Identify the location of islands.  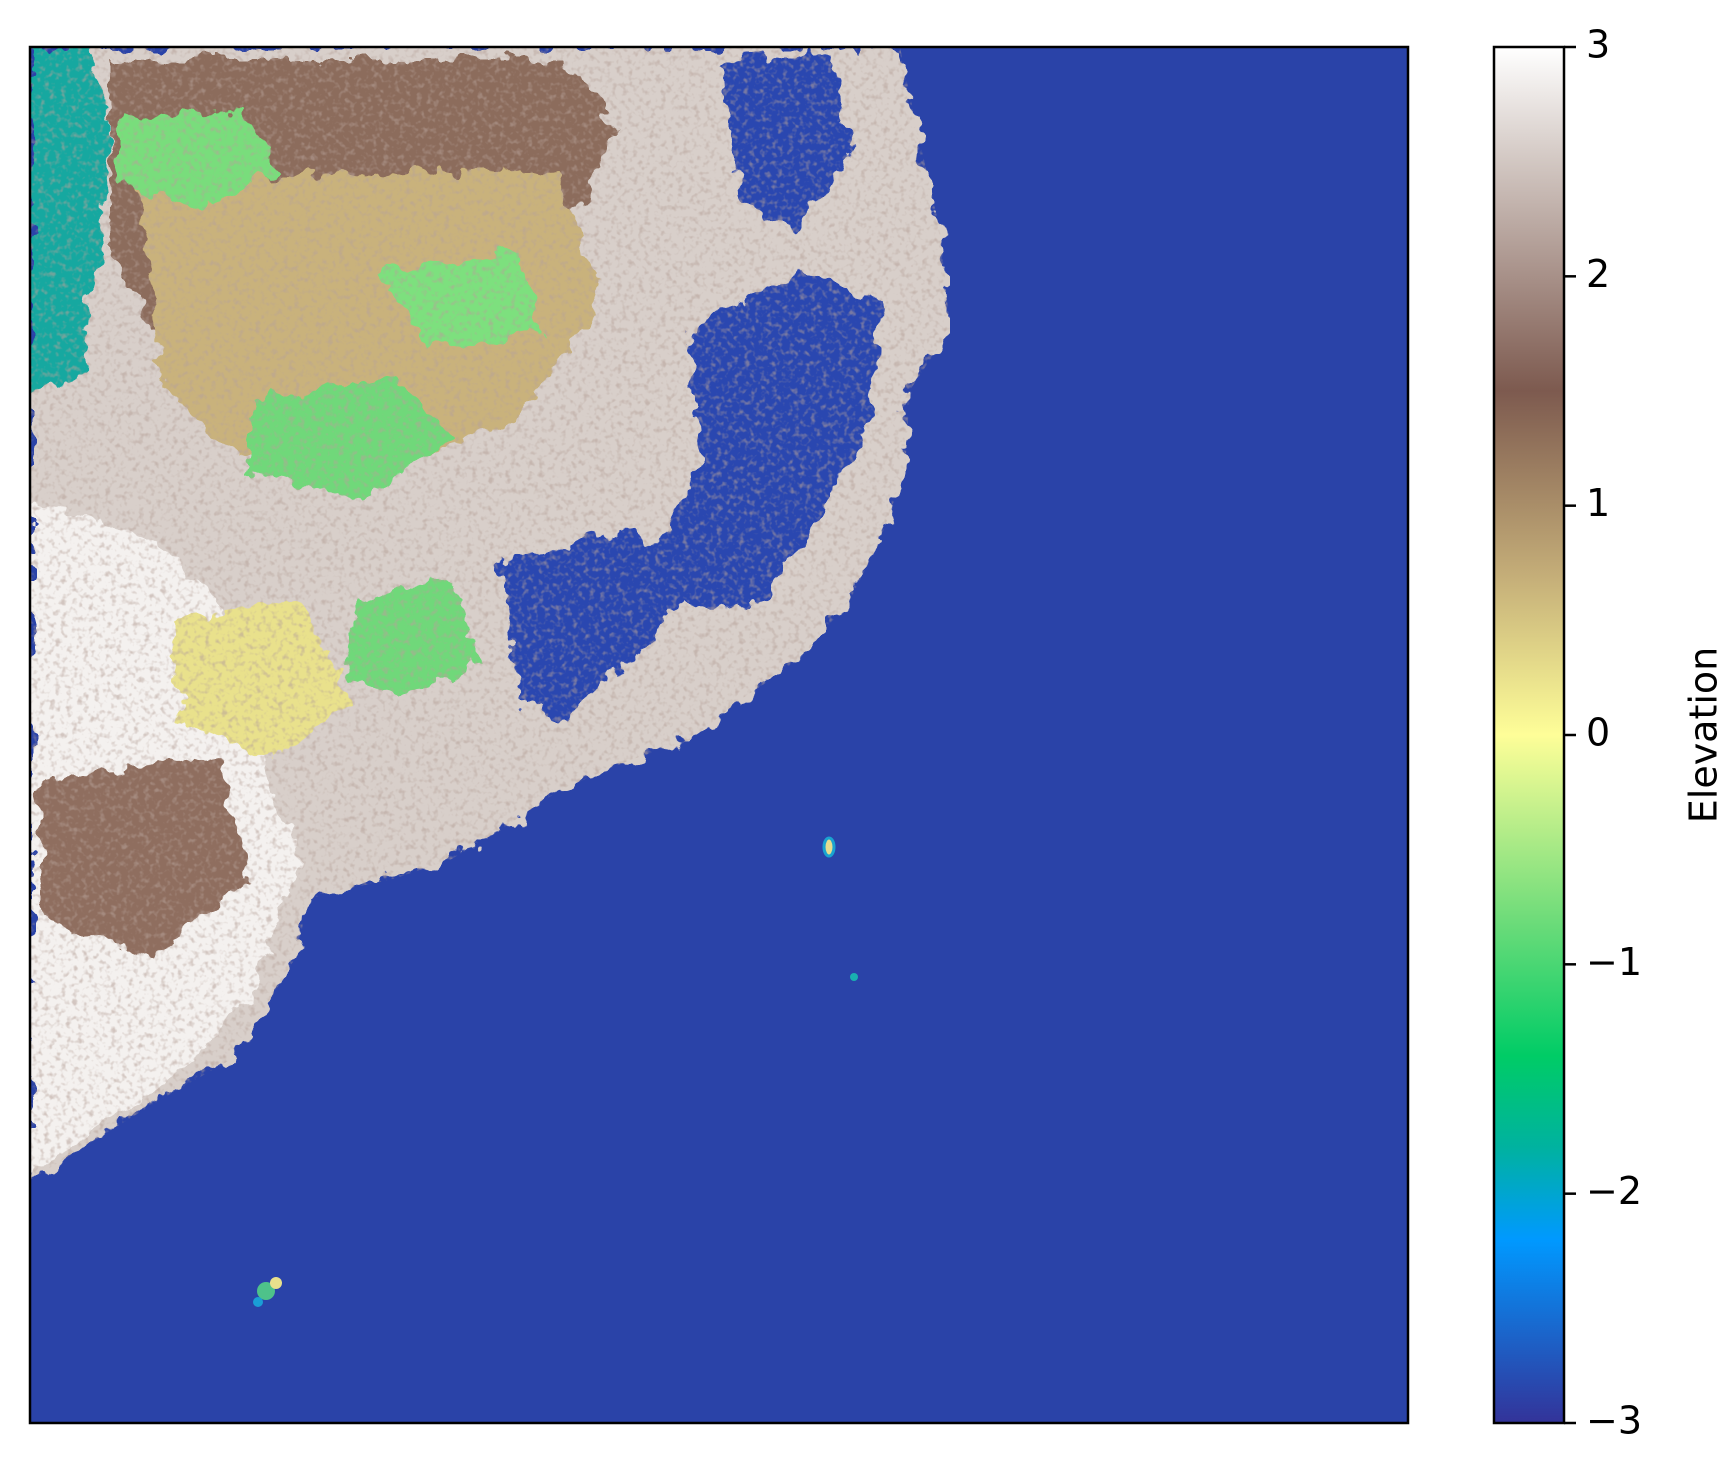
(555, 1071).